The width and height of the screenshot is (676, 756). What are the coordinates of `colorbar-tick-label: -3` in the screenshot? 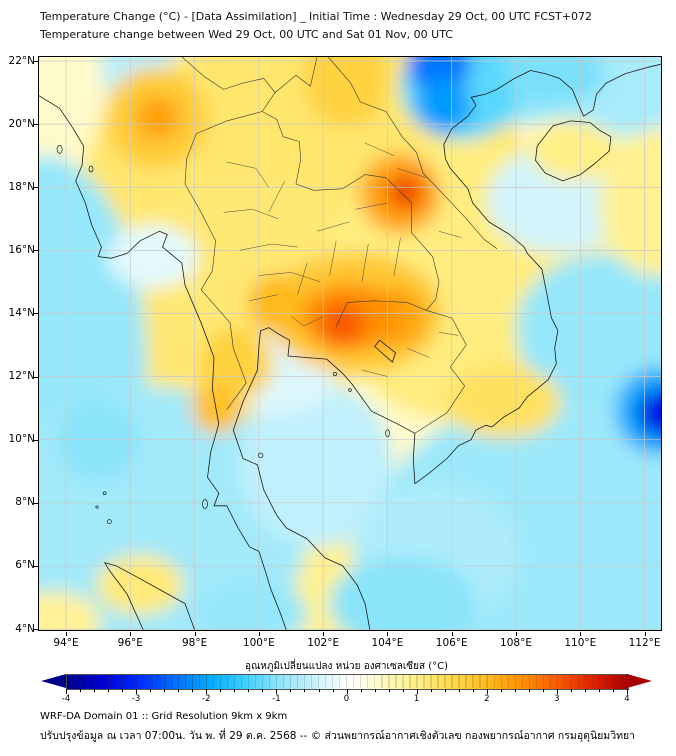 It's located at (136, 699).